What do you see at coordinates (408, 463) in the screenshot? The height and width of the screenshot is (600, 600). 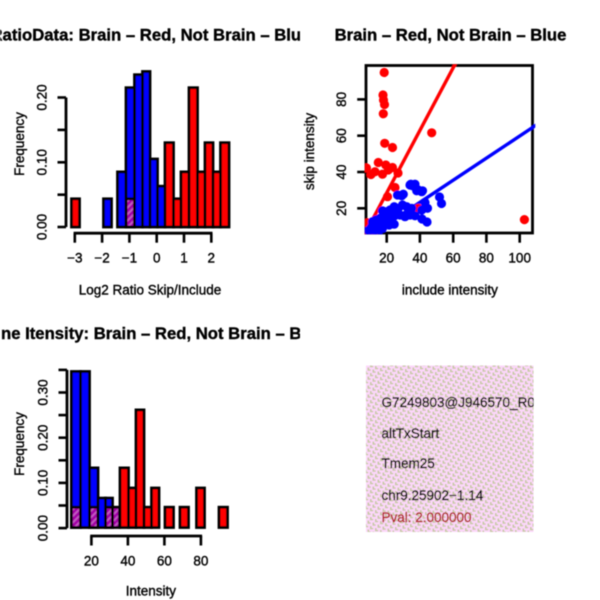 I see `svg-text: Tmem25` at bounding box center [408, 463].